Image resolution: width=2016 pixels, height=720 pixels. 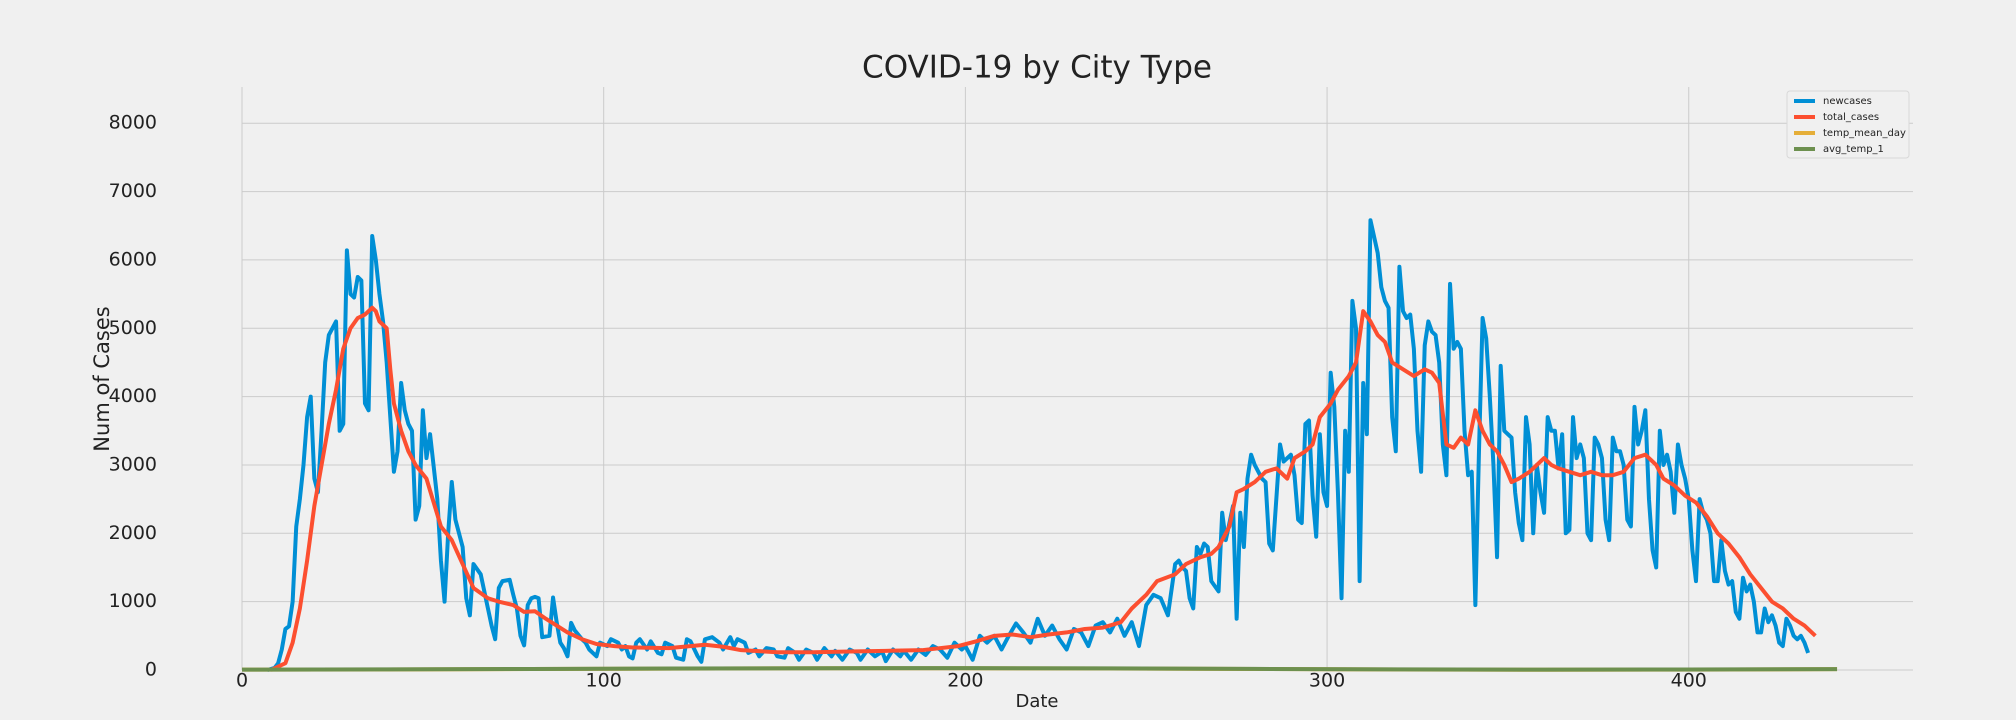 What do you see at coordinates (102, 378) in the screenshot?
I see `y-axis-label: Num of Cases` at bounding box center [102, 378].